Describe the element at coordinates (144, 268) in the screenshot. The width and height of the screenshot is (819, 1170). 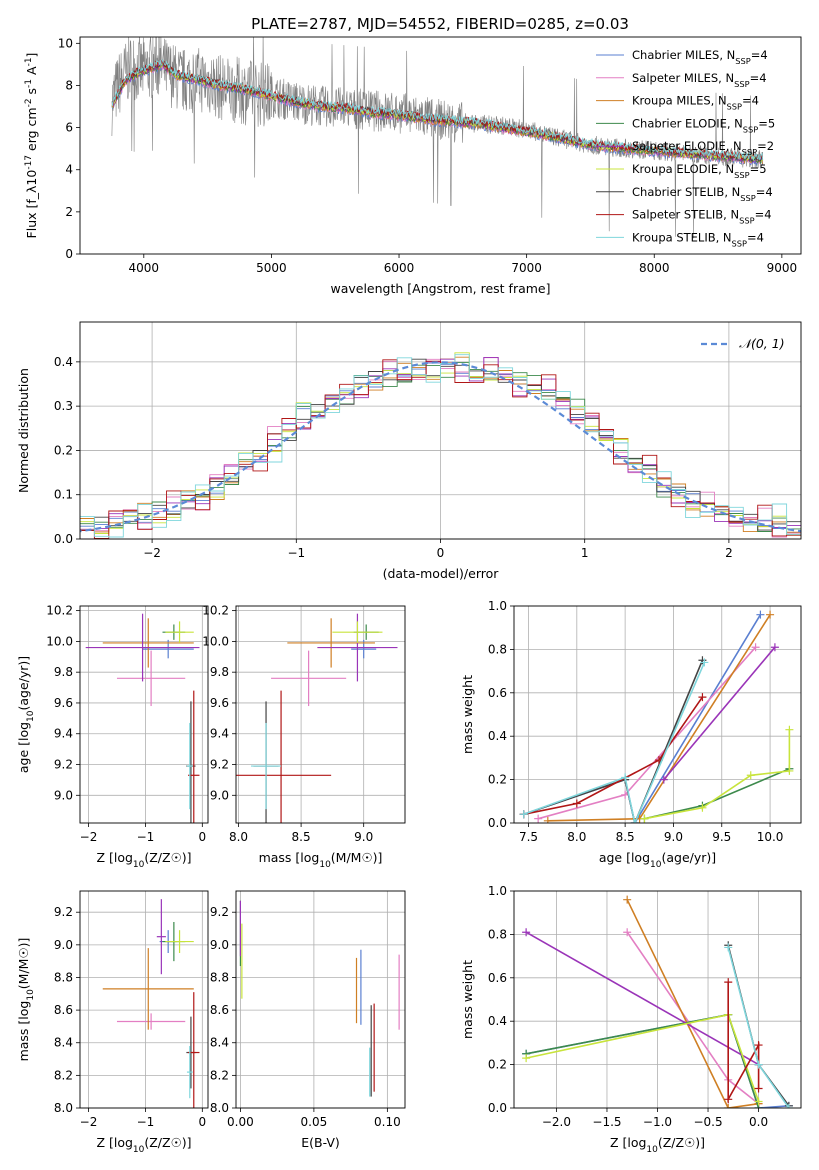
I see `x-tick-label: 4000` at that location.